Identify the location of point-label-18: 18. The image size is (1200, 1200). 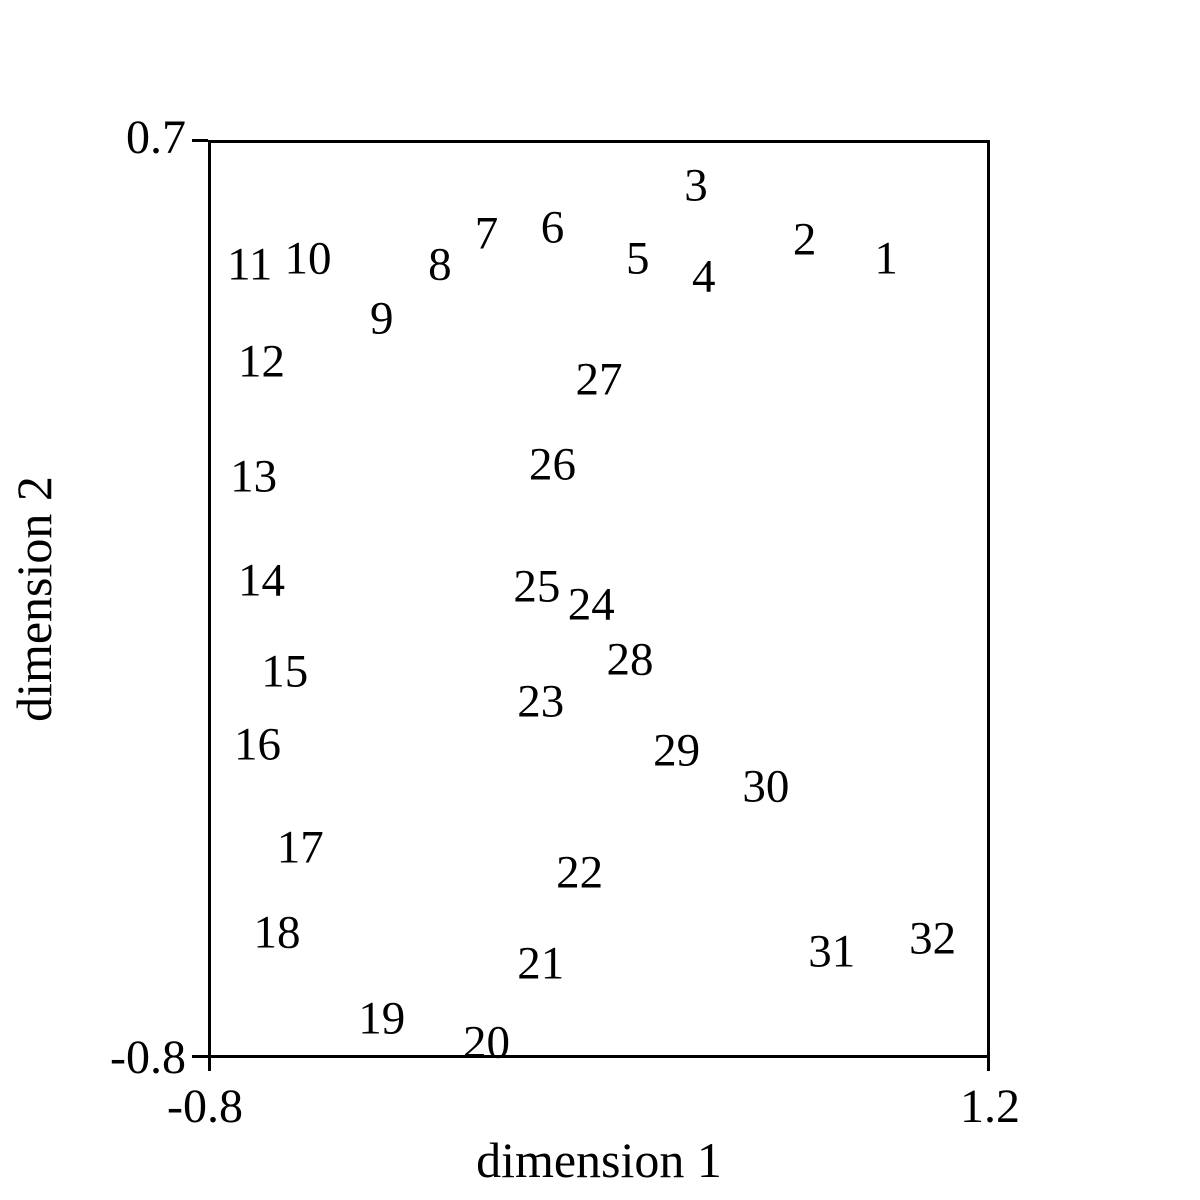
(277, 932).